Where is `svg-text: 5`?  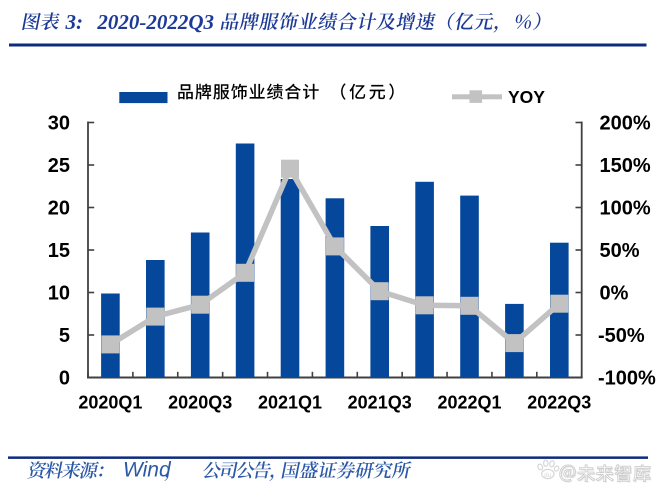 svg-text: 5 is located at coordinates (64, 336).